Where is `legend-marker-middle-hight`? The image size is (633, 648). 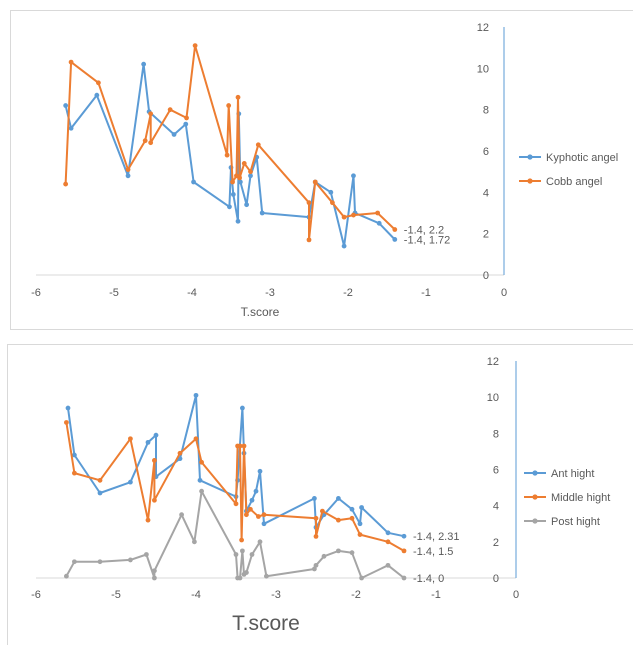 legend-marker-middle-hight is located at coordinates (535, 497).